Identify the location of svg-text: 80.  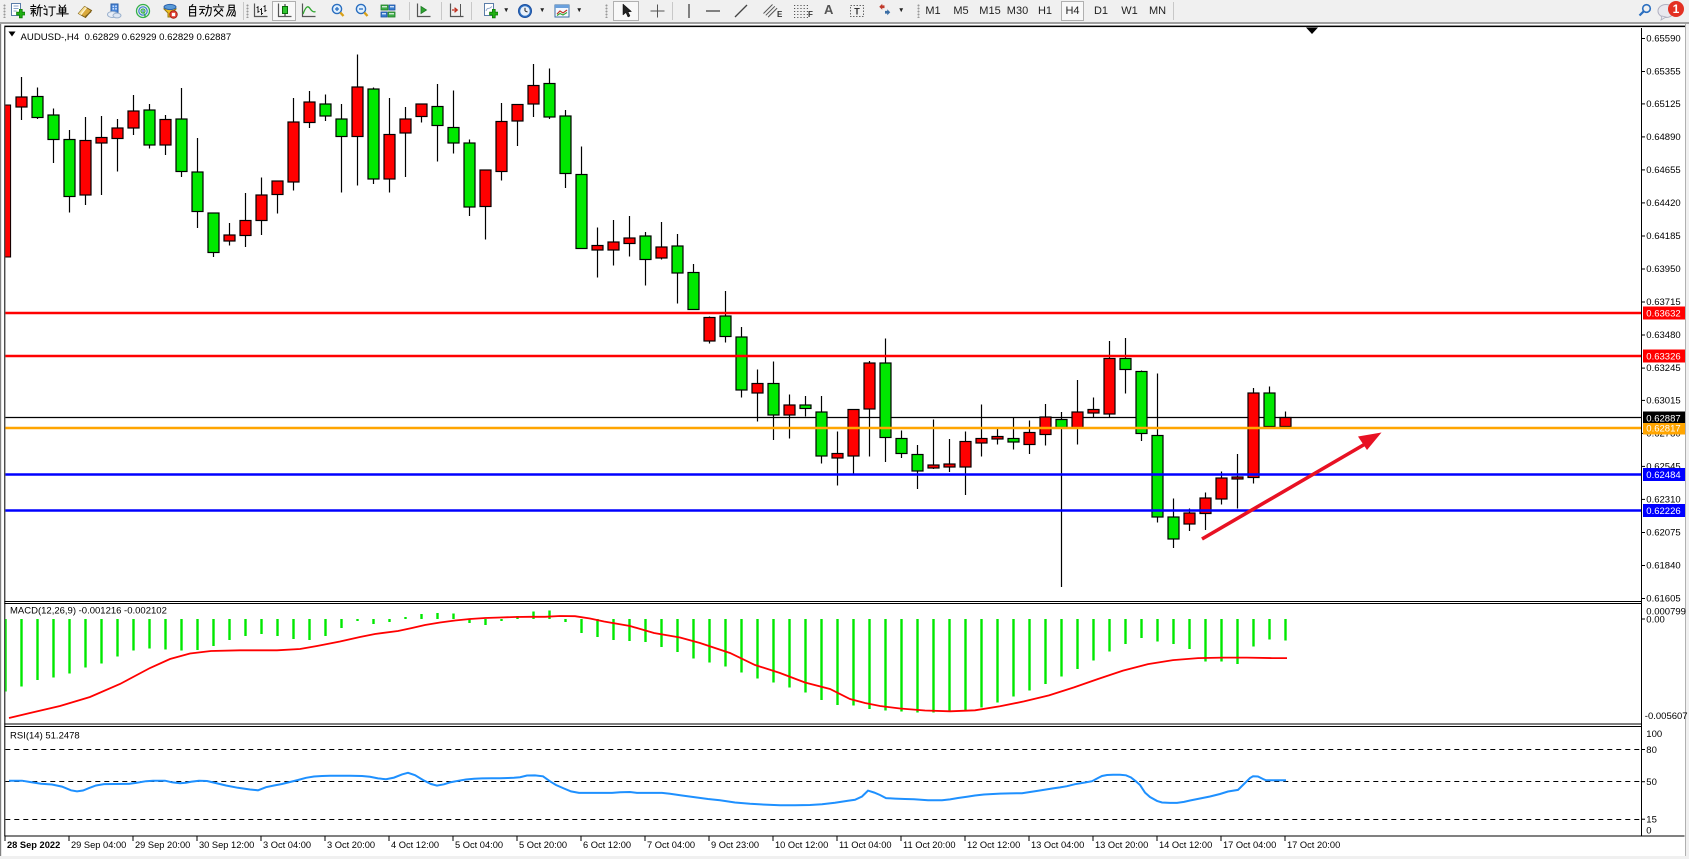
(1651, 750).